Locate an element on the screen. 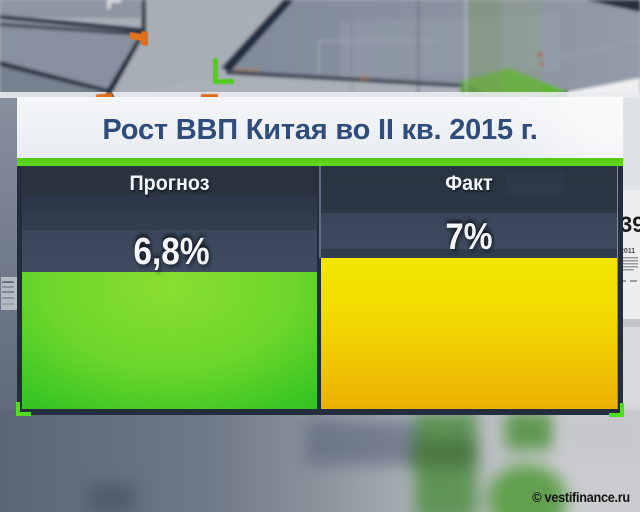 This screenshot has height=512, width=640. svg-text: 2011 is located at coordinates (627, 251).